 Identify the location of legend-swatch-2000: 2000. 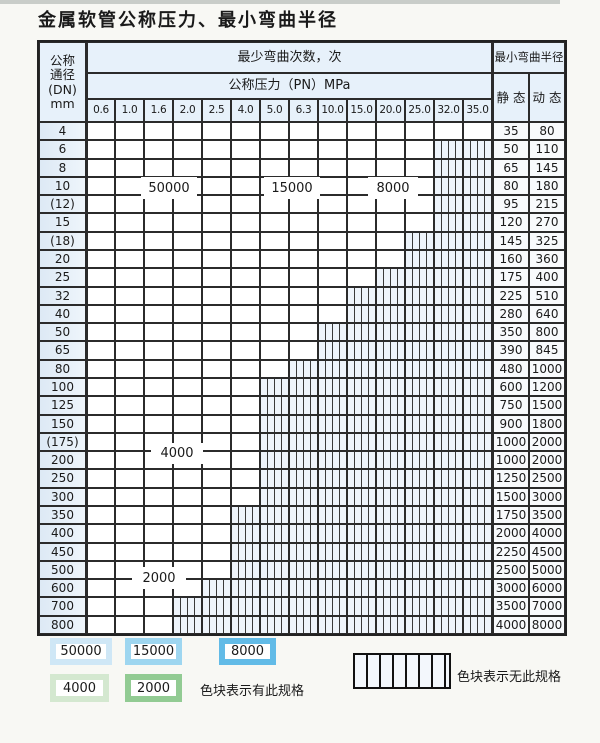
(153, 688).